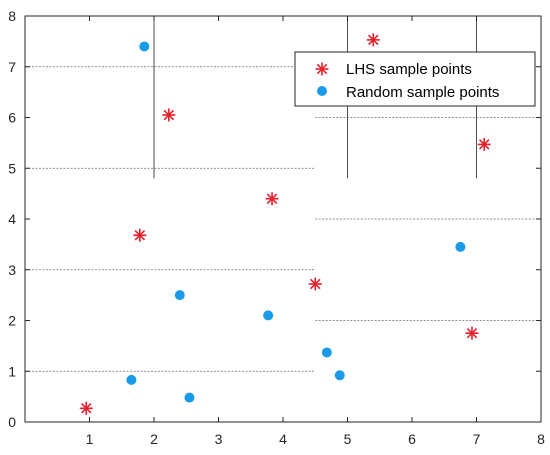 Image resolution: width=550 pixels, height=455 pixels. What do you see at coordinates (12, 118) in the screenshot?
I see `y-tick-label-6: 6` at bounding box center [12, 118].